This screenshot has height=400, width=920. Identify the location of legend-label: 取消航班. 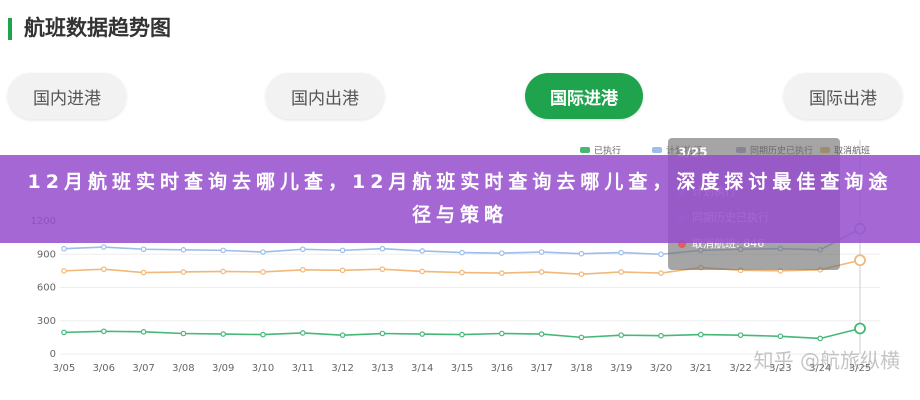
(852, 151).